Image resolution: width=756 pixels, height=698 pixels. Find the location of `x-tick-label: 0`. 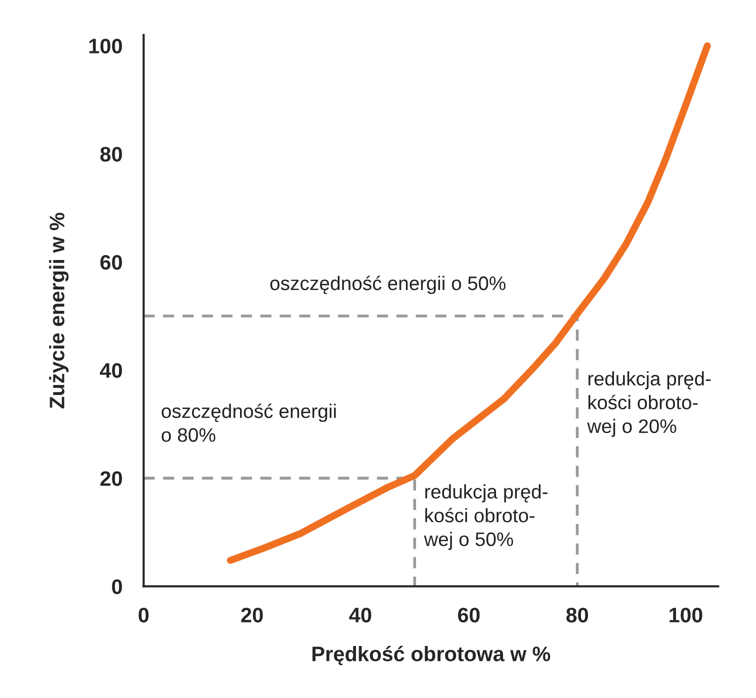

x-tick-label: 0 is located at coordinates (143, 615).